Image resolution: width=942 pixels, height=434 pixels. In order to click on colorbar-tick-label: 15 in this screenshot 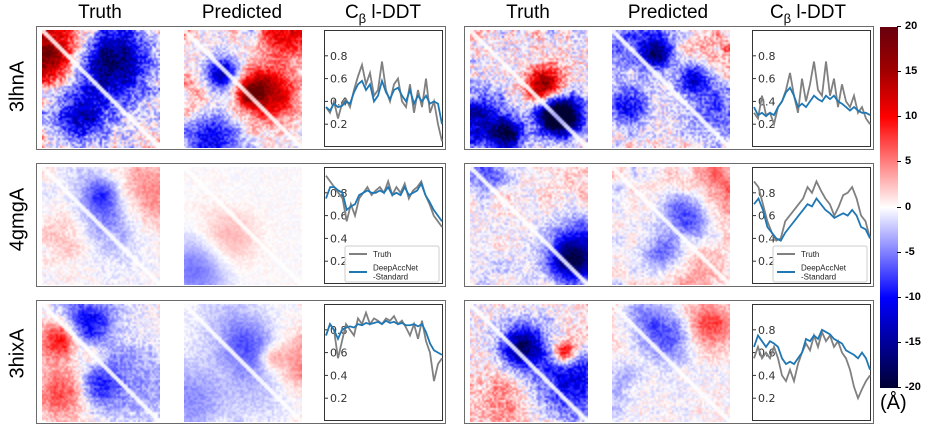, I will do `click(911, 71)`.